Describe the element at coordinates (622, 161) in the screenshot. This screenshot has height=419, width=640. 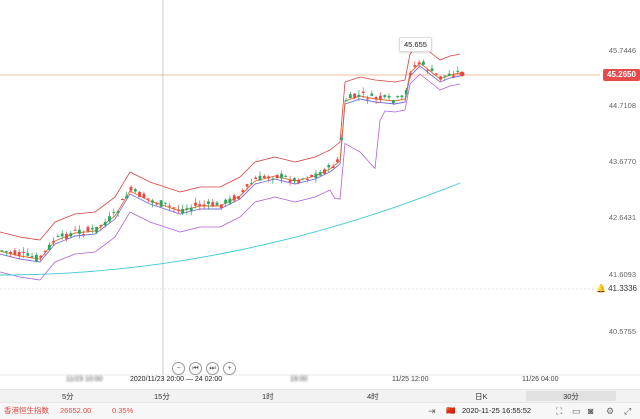
I see `price-level-3: 43.6770` at that location.